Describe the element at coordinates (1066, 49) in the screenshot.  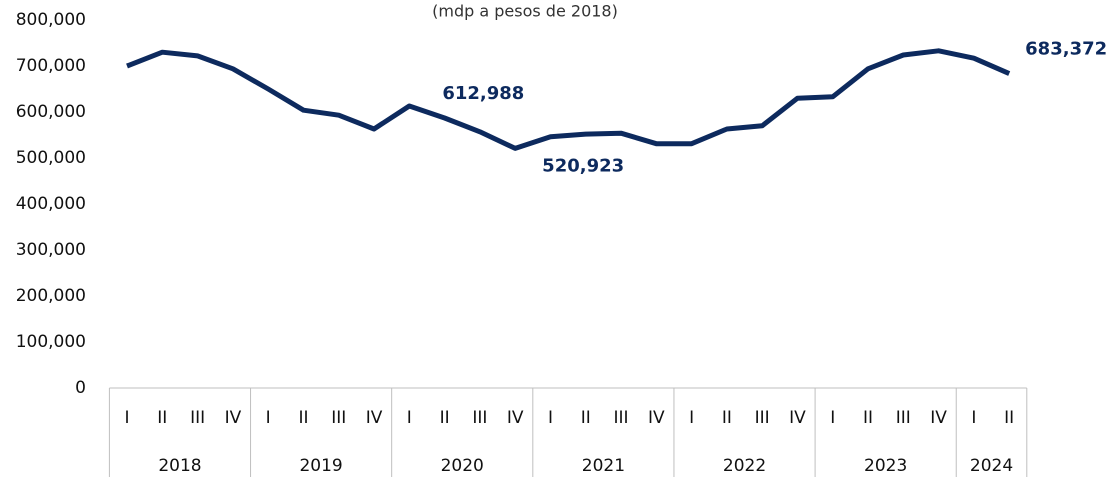
I see `data-label: 683,372` at that location.